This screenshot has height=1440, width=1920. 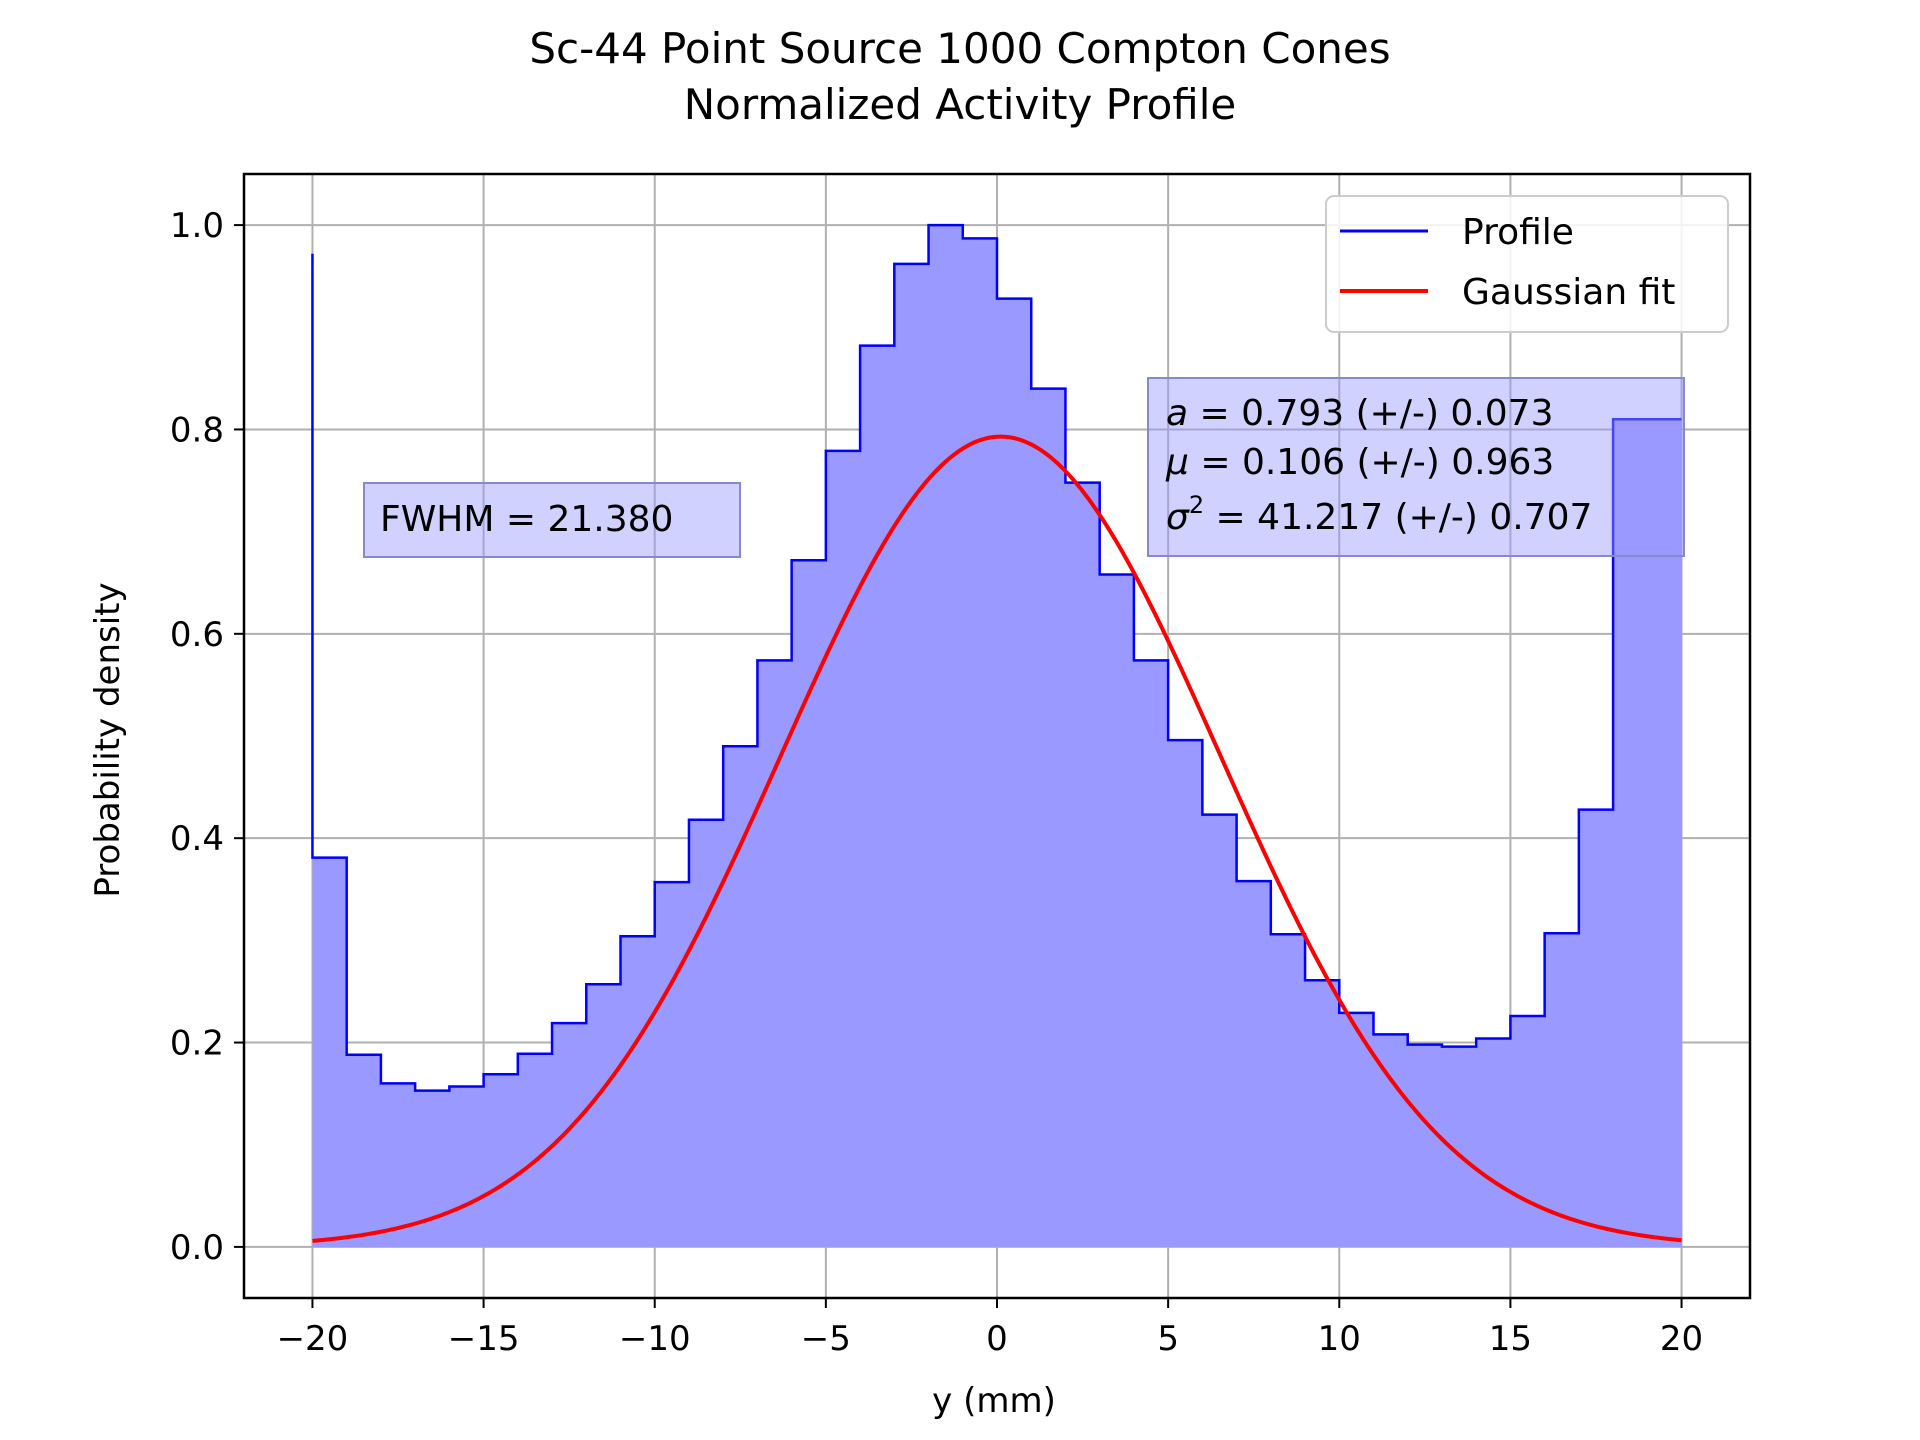 I want to click on fit-param-sigma: σ2 = 41.217 (+/-) 0.707, so click(x=1379, y=514).